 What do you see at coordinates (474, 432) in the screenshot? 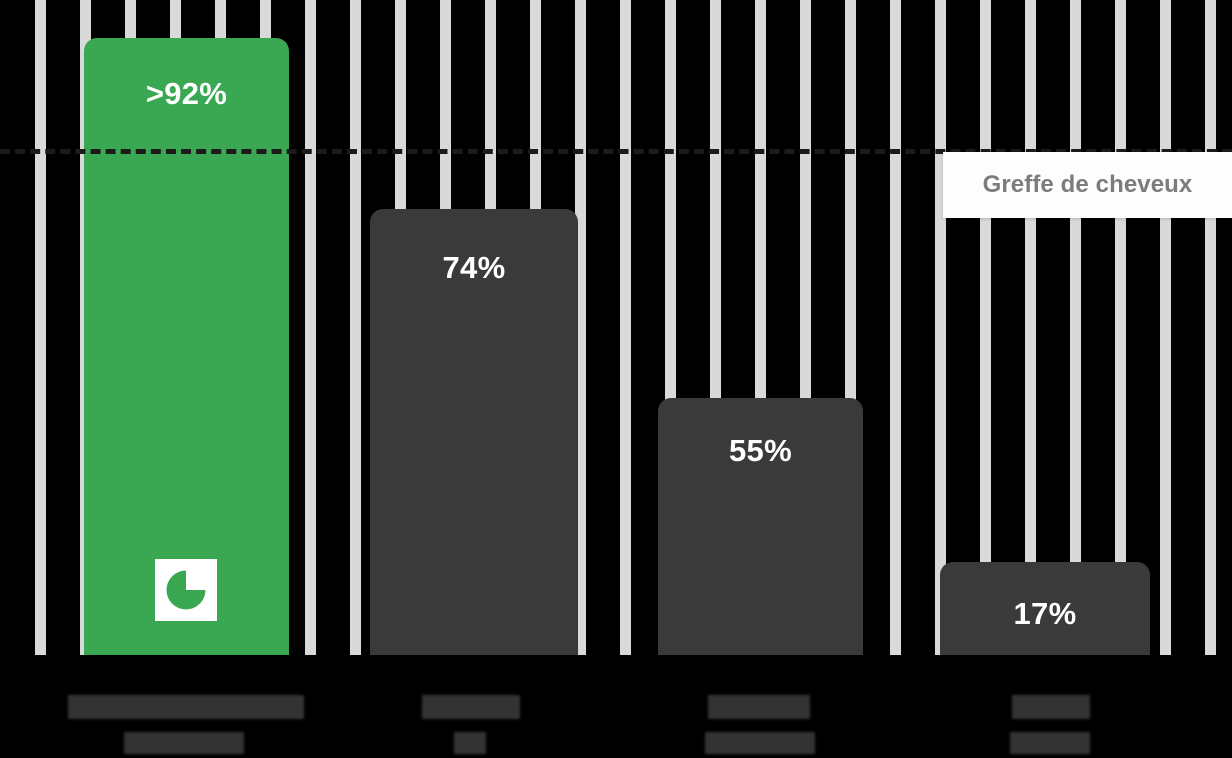
I see `bar-2: 74%` at bounding box center [474, 432].